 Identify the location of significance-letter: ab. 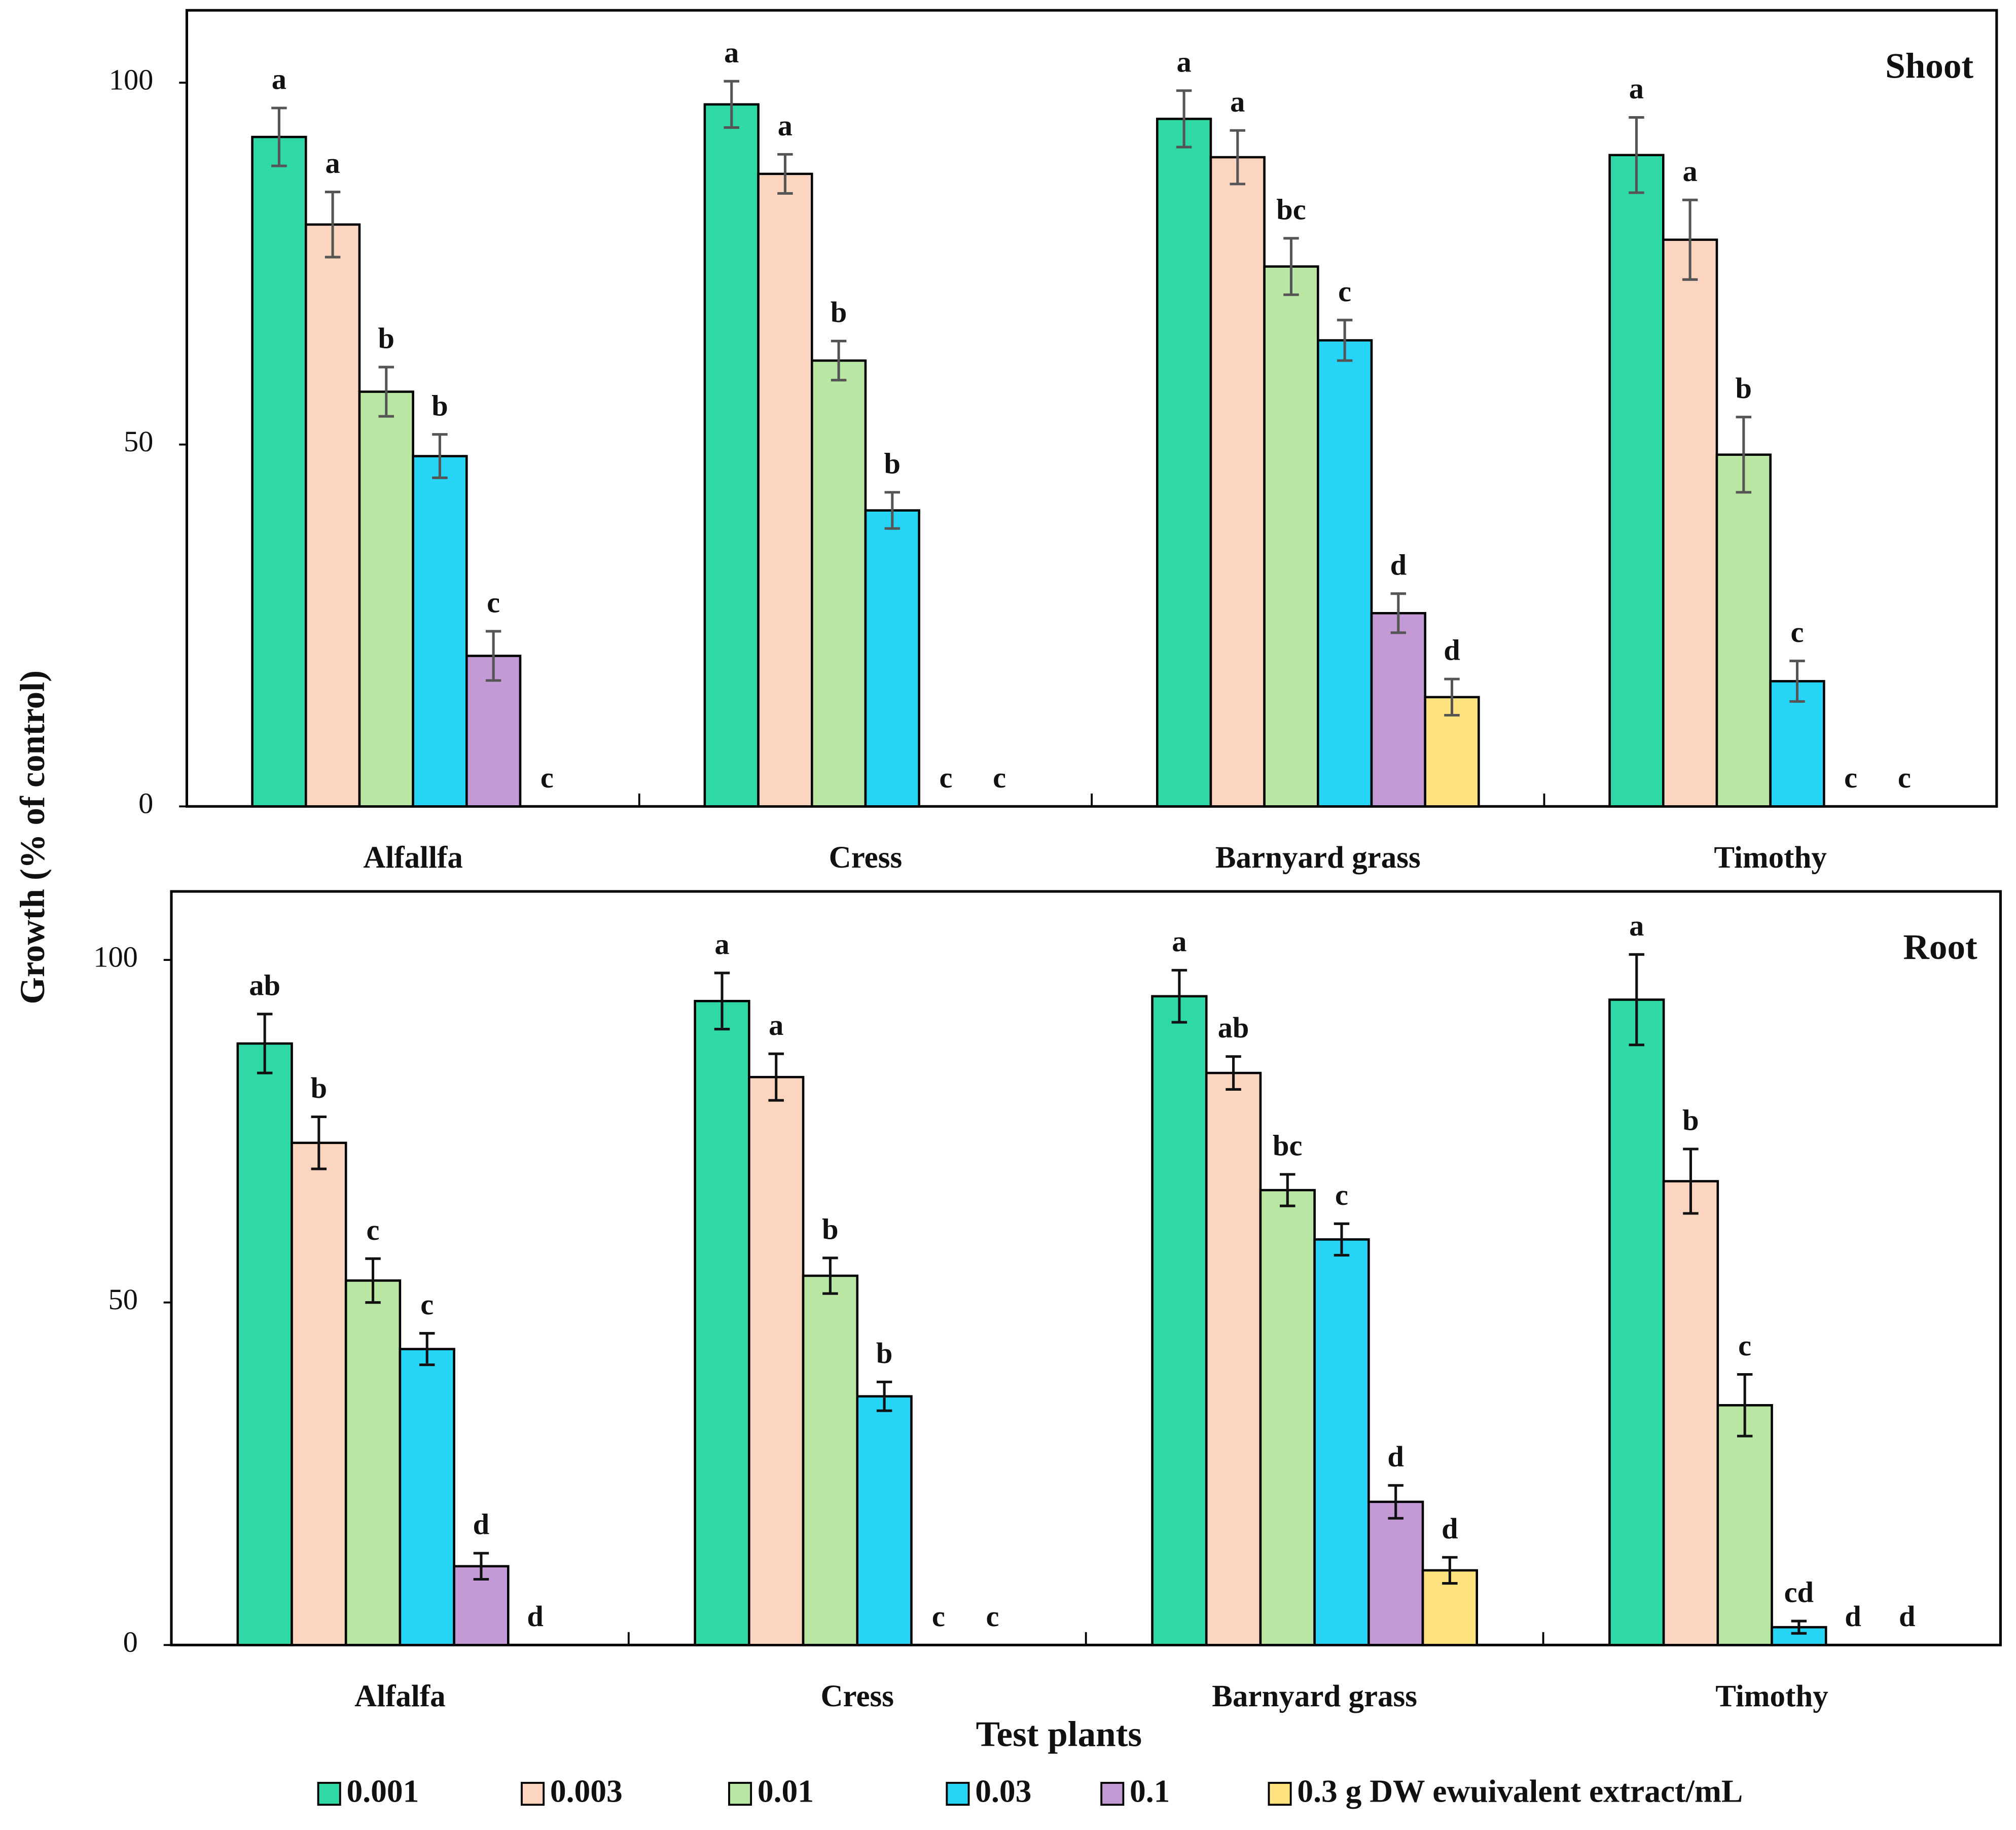
(264, 984).